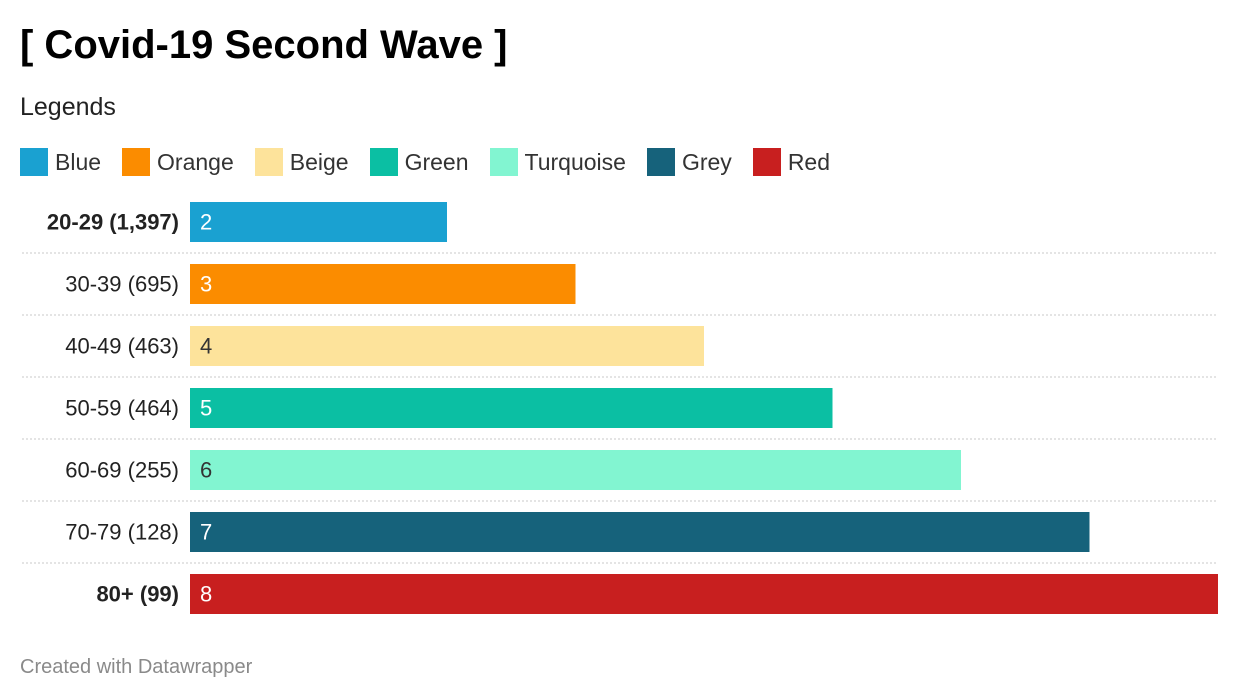 Image resolution: width=1240 pixels, height=700 pixels. Describe the element at coordinates (319, 161) in the screenshot. I see `legend-label-beige: Beige` at that location.